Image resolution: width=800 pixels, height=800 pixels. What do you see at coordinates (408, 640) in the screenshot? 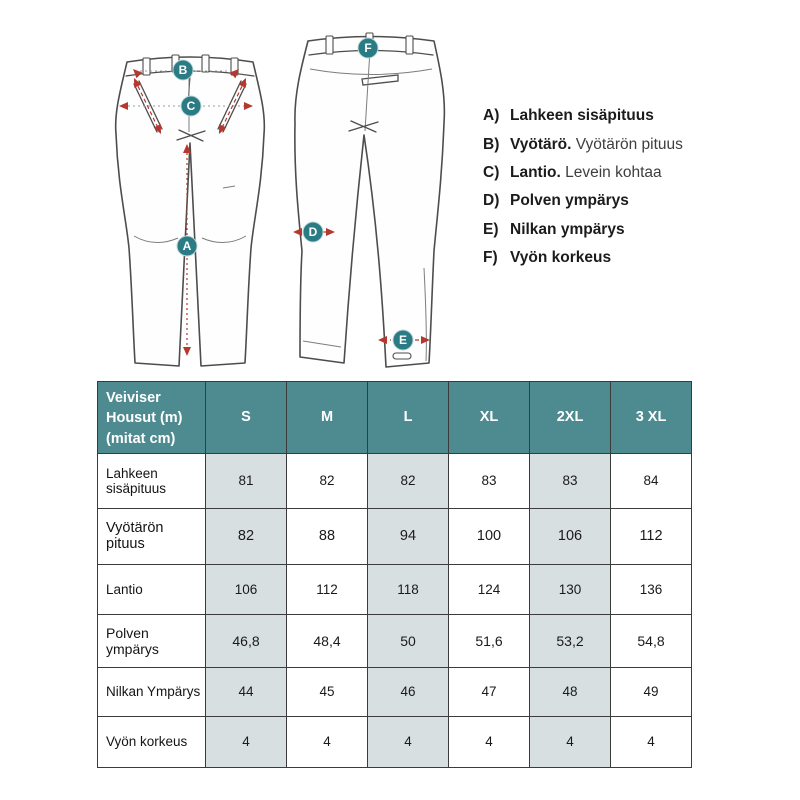
I see `size-value-cell: 50` at bounding box center [408, 640].